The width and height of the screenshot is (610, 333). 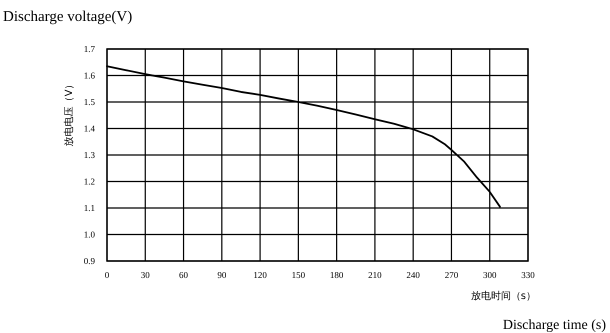 I want to click on y-tick-label: 1.3, so click(x=90, y=155).